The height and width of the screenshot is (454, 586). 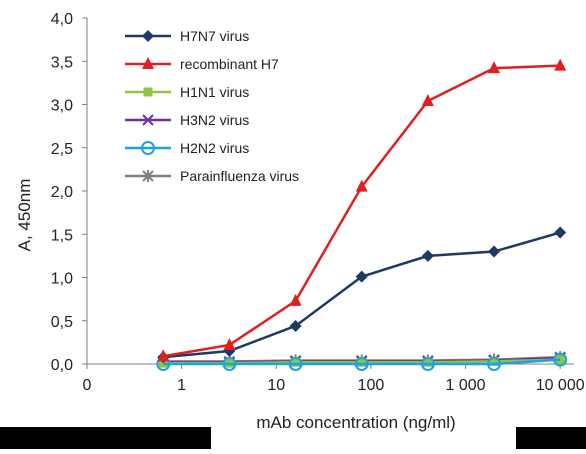 I want to click on caption-bar-right, so click(x=551, y=438).